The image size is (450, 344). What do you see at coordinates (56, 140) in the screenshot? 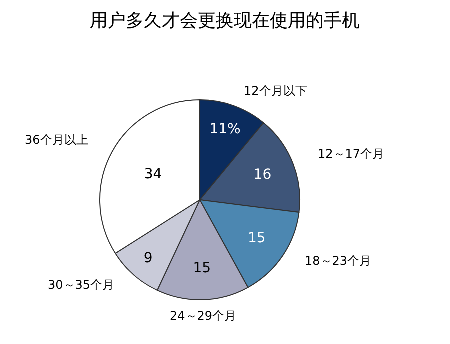
I see `slice-label: 36个月以上` at bounding box center [56, 140].